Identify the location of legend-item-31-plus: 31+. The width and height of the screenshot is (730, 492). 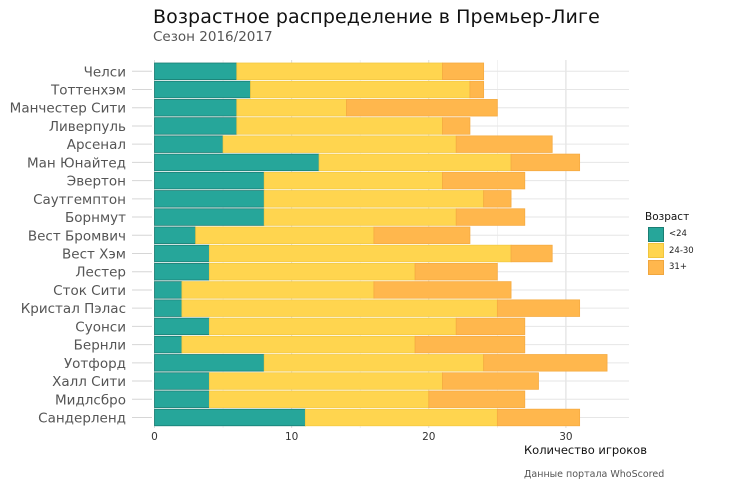
(669, 267).